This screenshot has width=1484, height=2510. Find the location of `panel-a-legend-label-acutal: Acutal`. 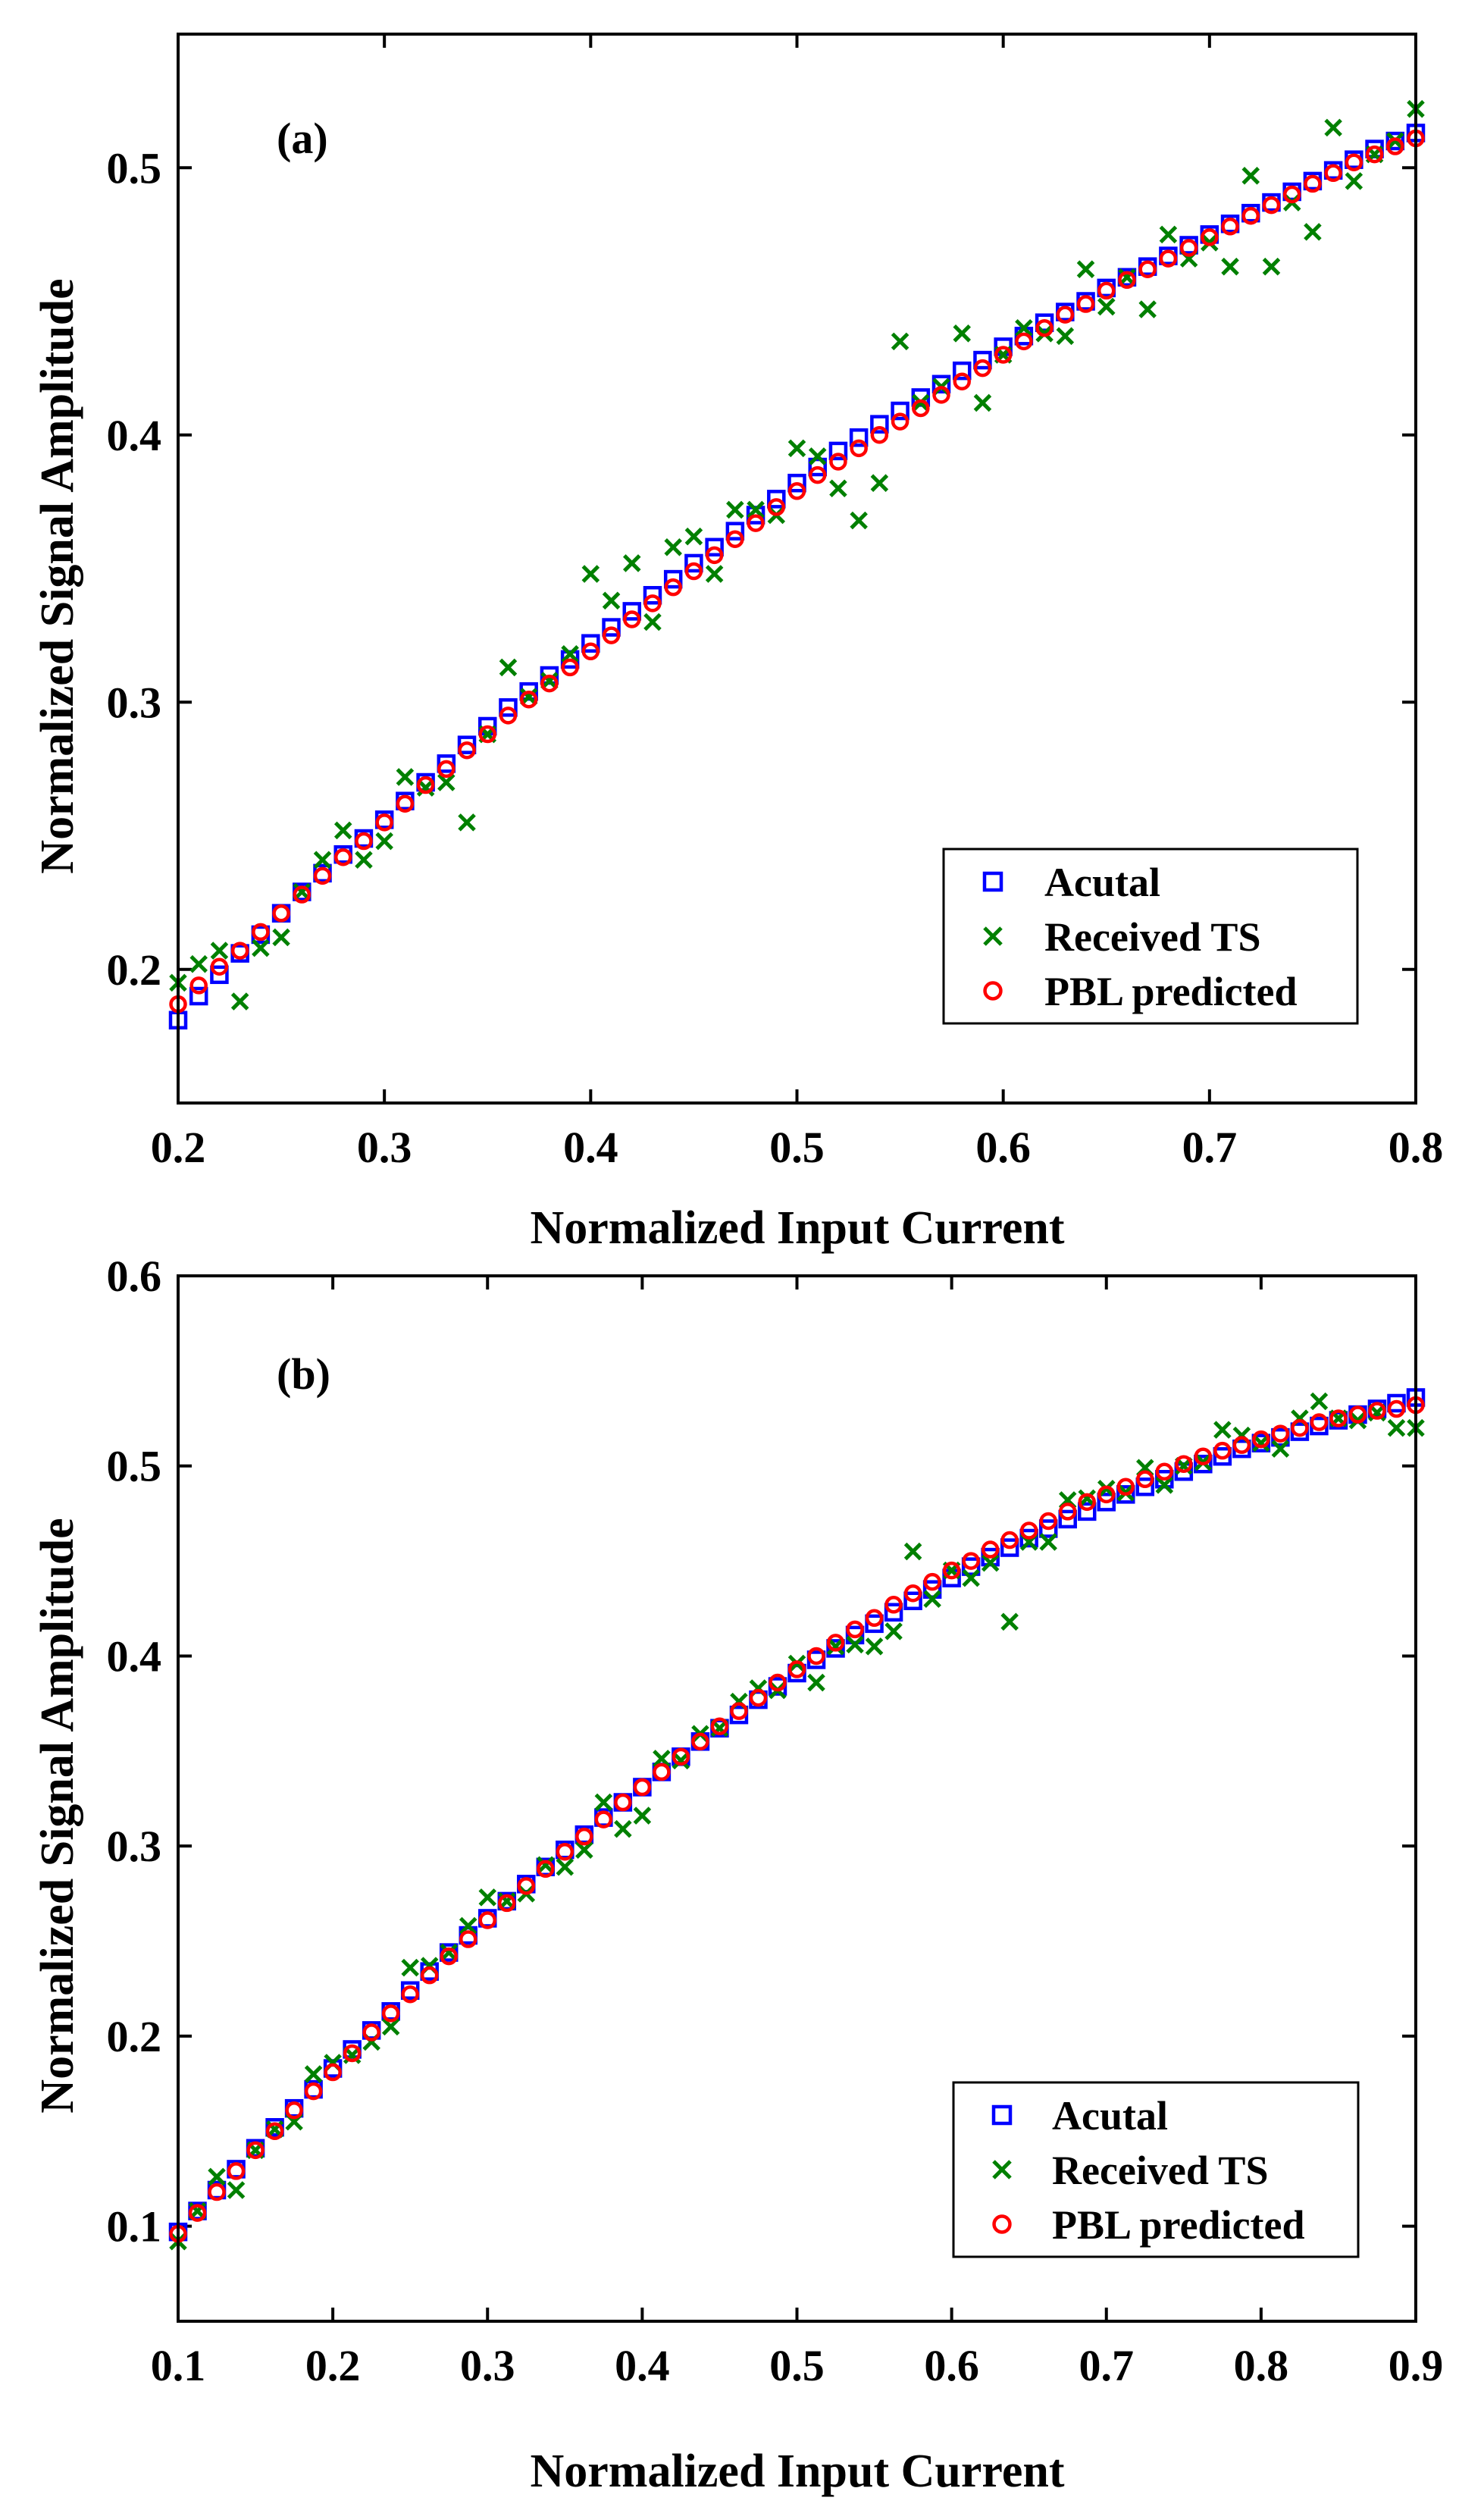

panel-a-legend-label-acutal: Acutal is located at coordinates (1102, 882).